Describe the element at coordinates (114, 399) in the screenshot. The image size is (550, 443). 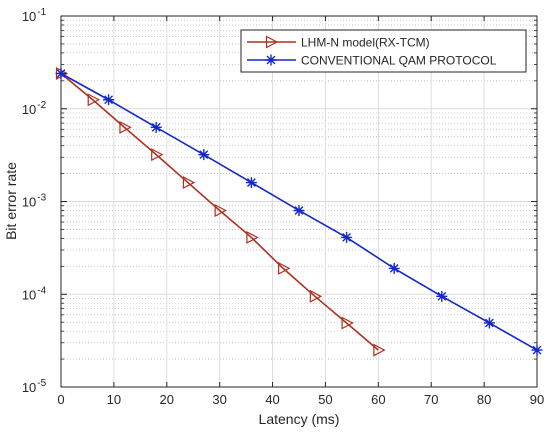
I see `x-tick-label: 10` at that location.